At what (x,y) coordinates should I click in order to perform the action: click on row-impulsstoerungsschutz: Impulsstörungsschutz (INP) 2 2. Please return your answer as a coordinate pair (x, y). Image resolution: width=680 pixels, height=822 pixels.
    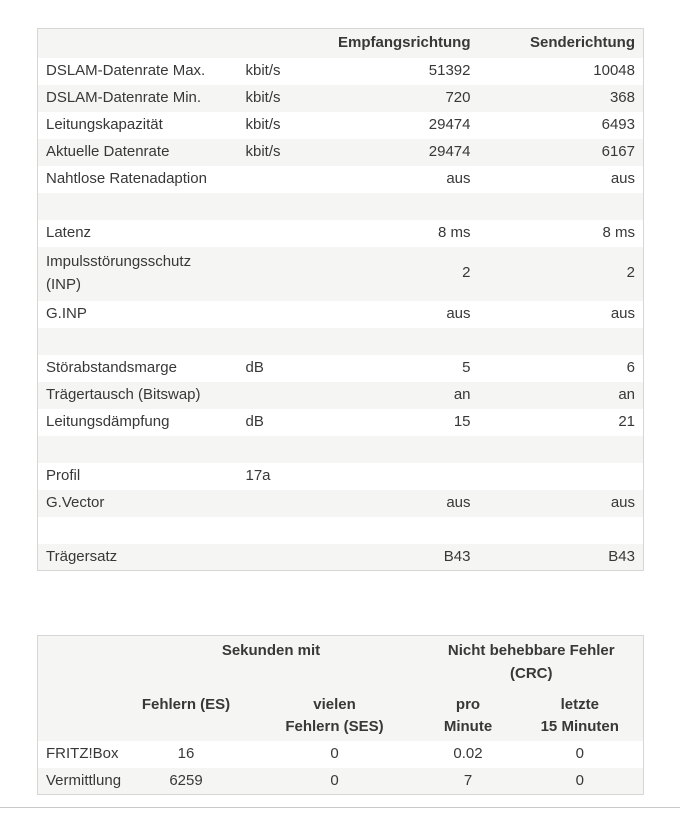
    Looking at the image, I should click on (340, 273).